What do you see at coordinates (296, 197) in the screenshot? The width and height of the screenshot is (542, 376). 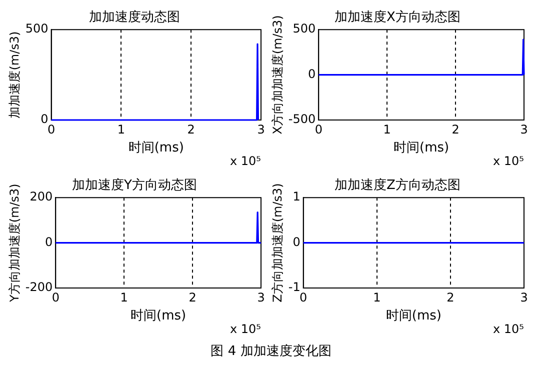 I see `y-tick-label: 1` at bounding box center [296, 197].